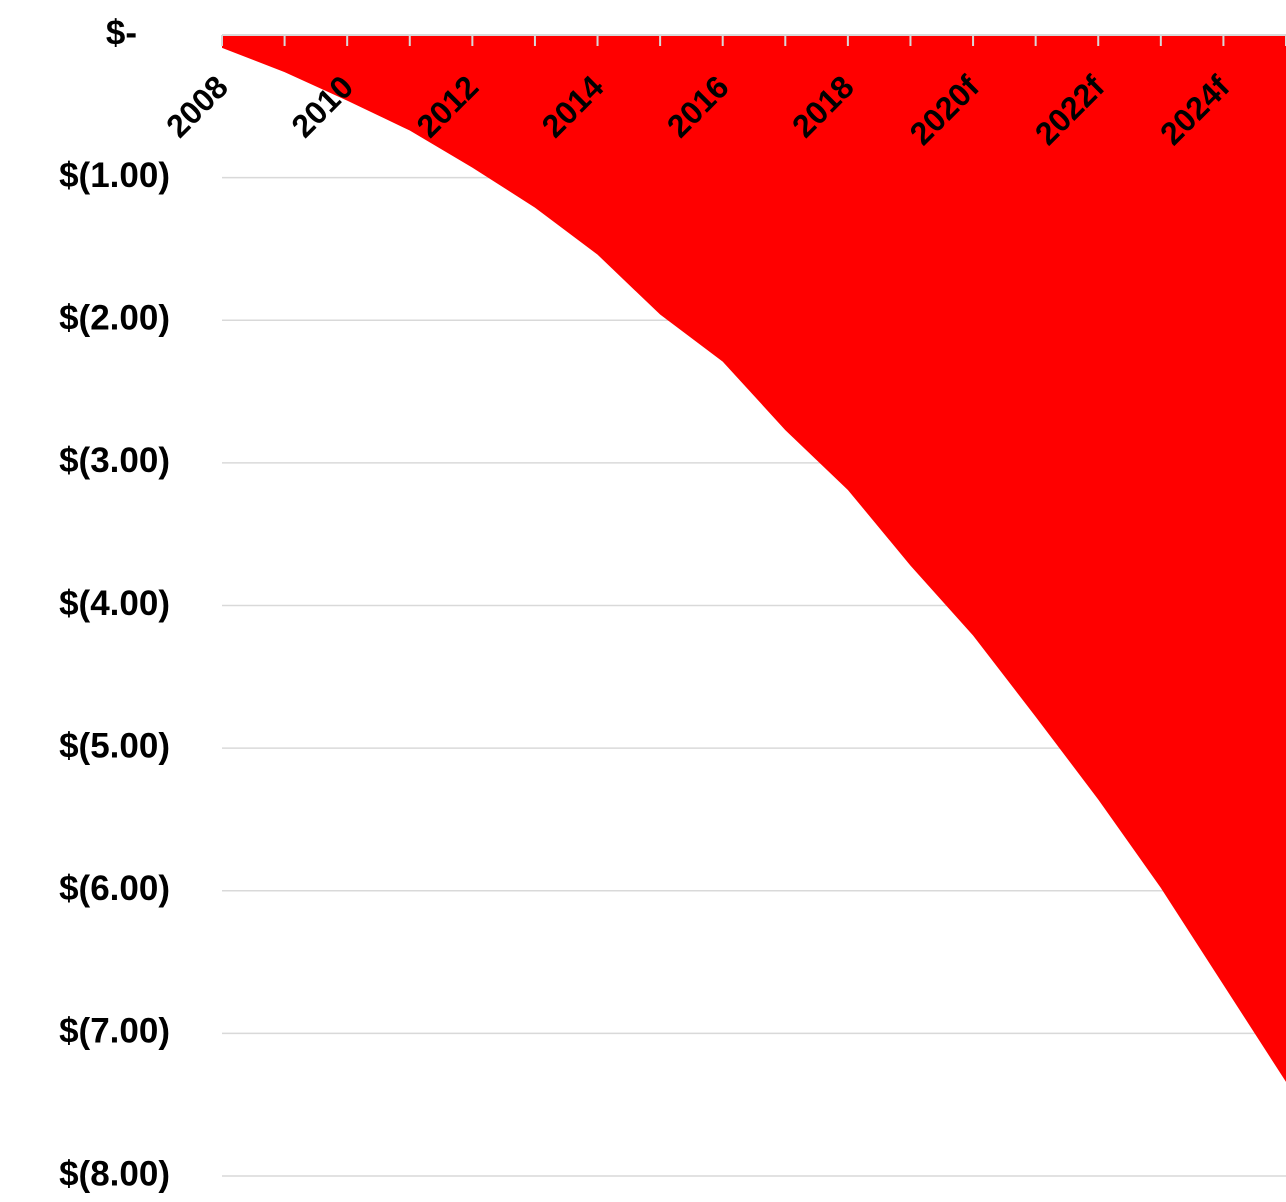 This screenshot has height=1202, width=1286. What do you see at coordinates (197, 106) in the screenshot?
I see `x-tick-label: 2008` at bounding box center [197, 106].